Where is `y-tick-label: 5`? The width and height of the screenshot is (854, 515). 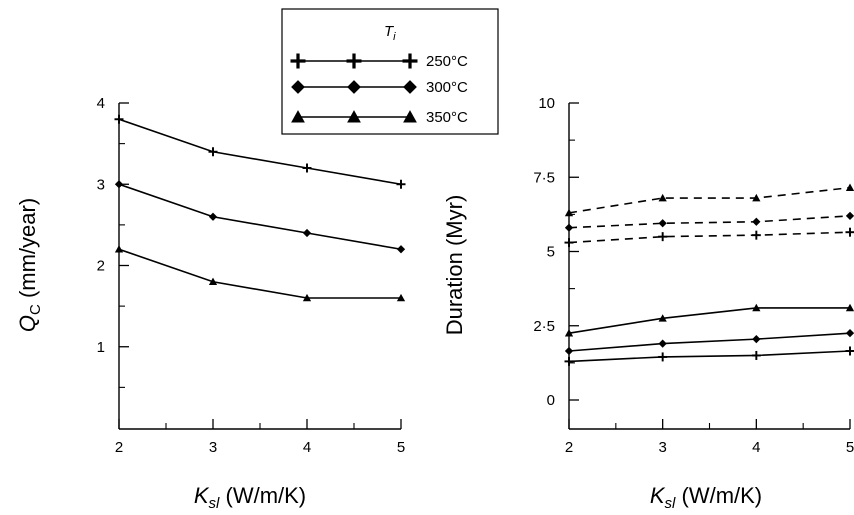
y-tick-label: 5 is located at coordinates (551, 252).